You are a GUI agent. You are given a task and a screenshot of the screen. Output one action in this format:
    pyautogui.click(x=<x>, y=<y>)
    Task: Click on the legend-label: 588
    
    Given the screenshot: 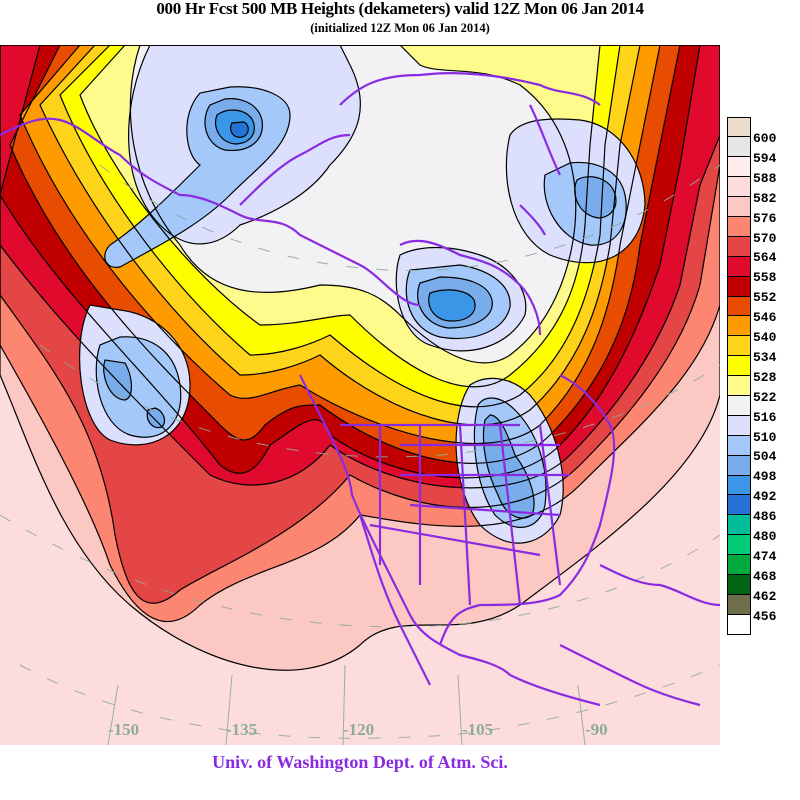 What is the action you would take?
    pyautogui.click(x=765, y=178)
    